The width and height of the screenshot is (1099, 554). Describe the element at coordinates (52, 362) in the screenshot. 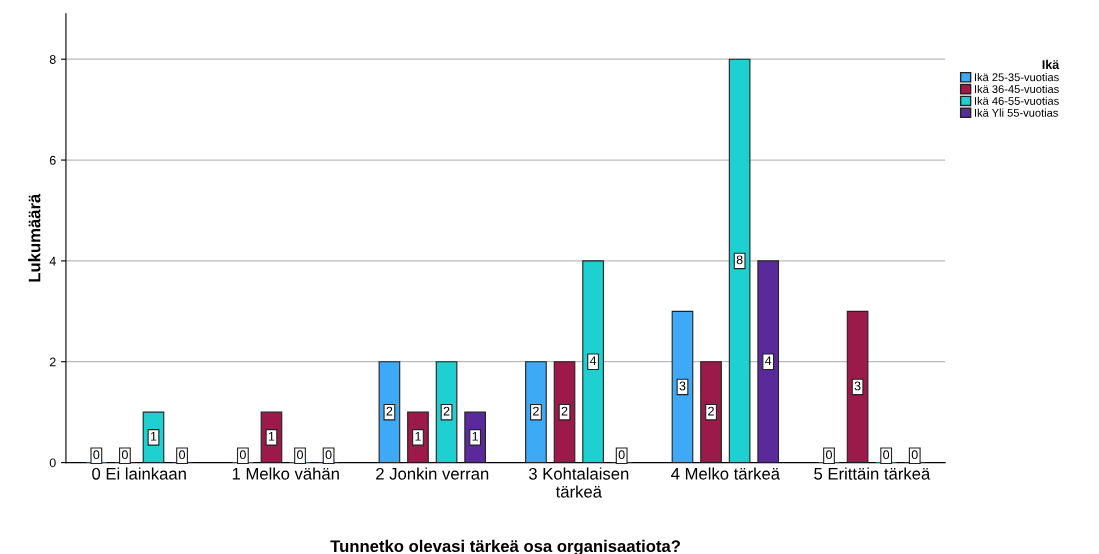

I see `y-tick-label: 2` at that location.